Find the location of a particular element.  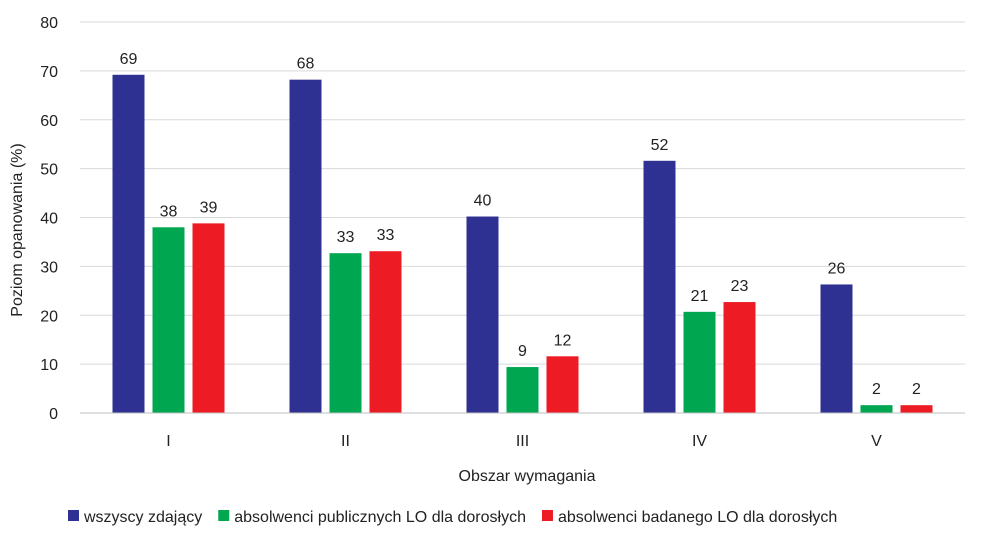

legend-label: wszyscy zdający is located at coordinates (142, 517).